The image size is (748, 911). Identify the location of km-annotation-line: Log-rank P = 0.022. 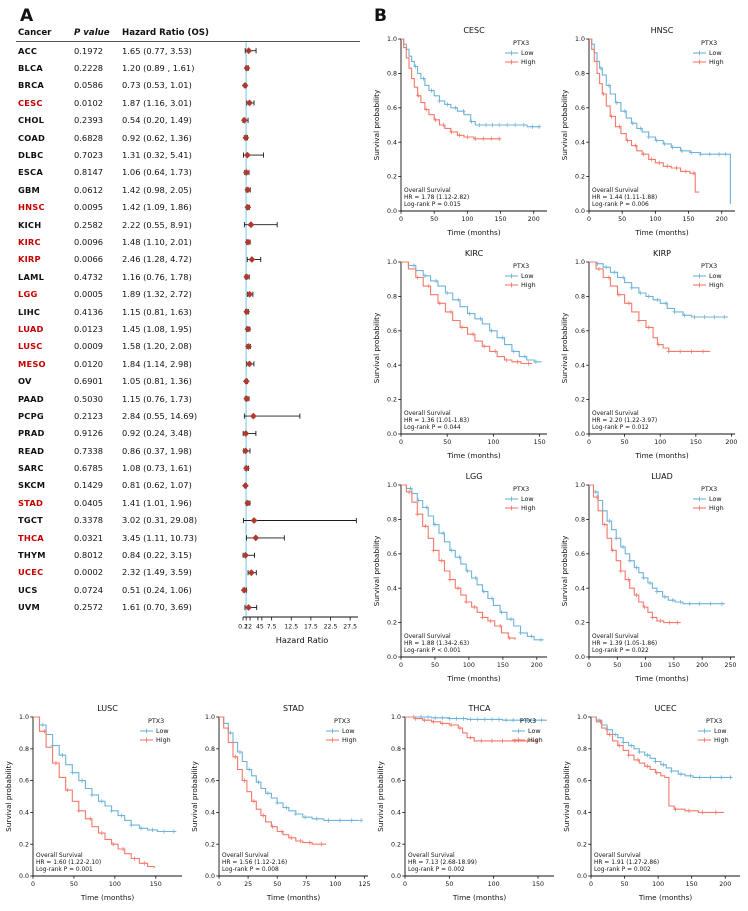
(620, 651).